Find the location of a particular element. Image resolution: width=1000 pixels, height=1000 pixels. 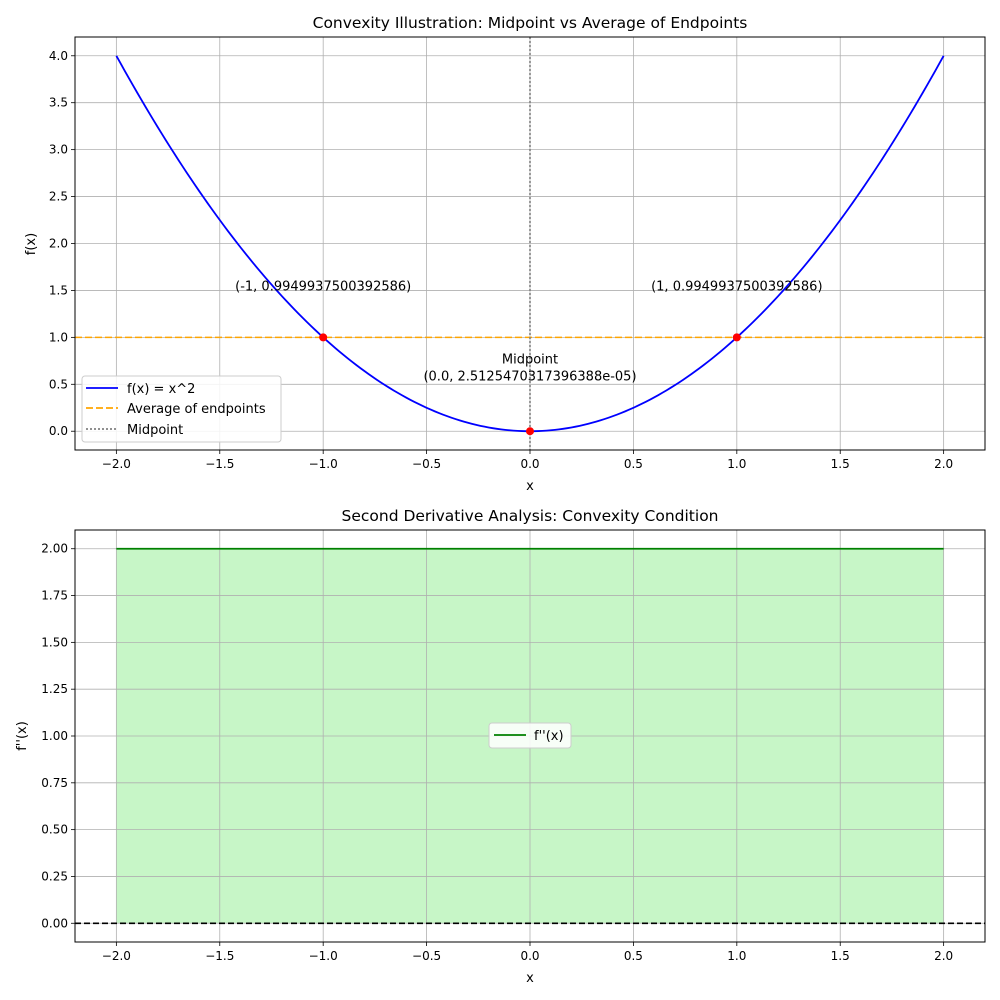

chart2-x-tick-label-7: 1.5 is located at coordinates (840, 956).